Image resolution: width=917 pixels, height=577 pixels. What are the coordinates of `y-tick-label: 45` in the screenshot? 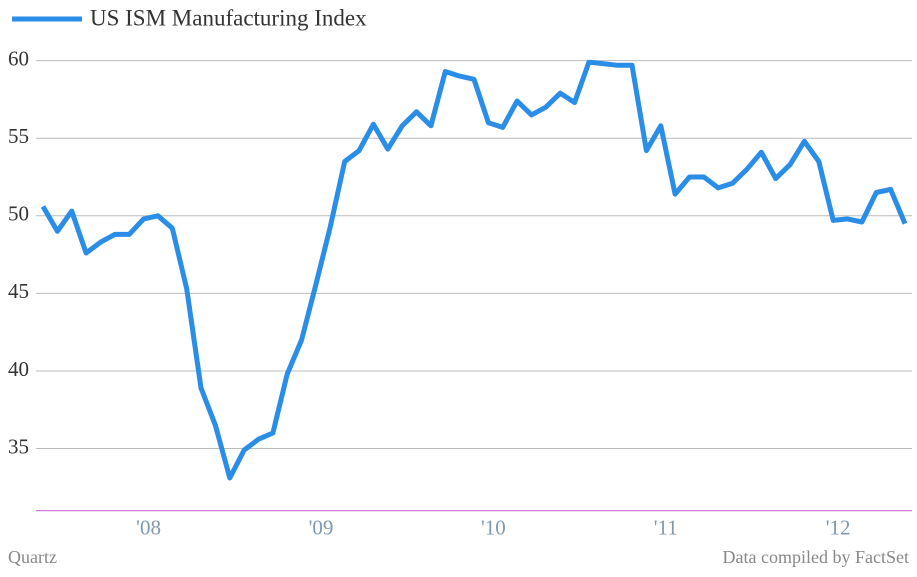 It's located at (18, 291).